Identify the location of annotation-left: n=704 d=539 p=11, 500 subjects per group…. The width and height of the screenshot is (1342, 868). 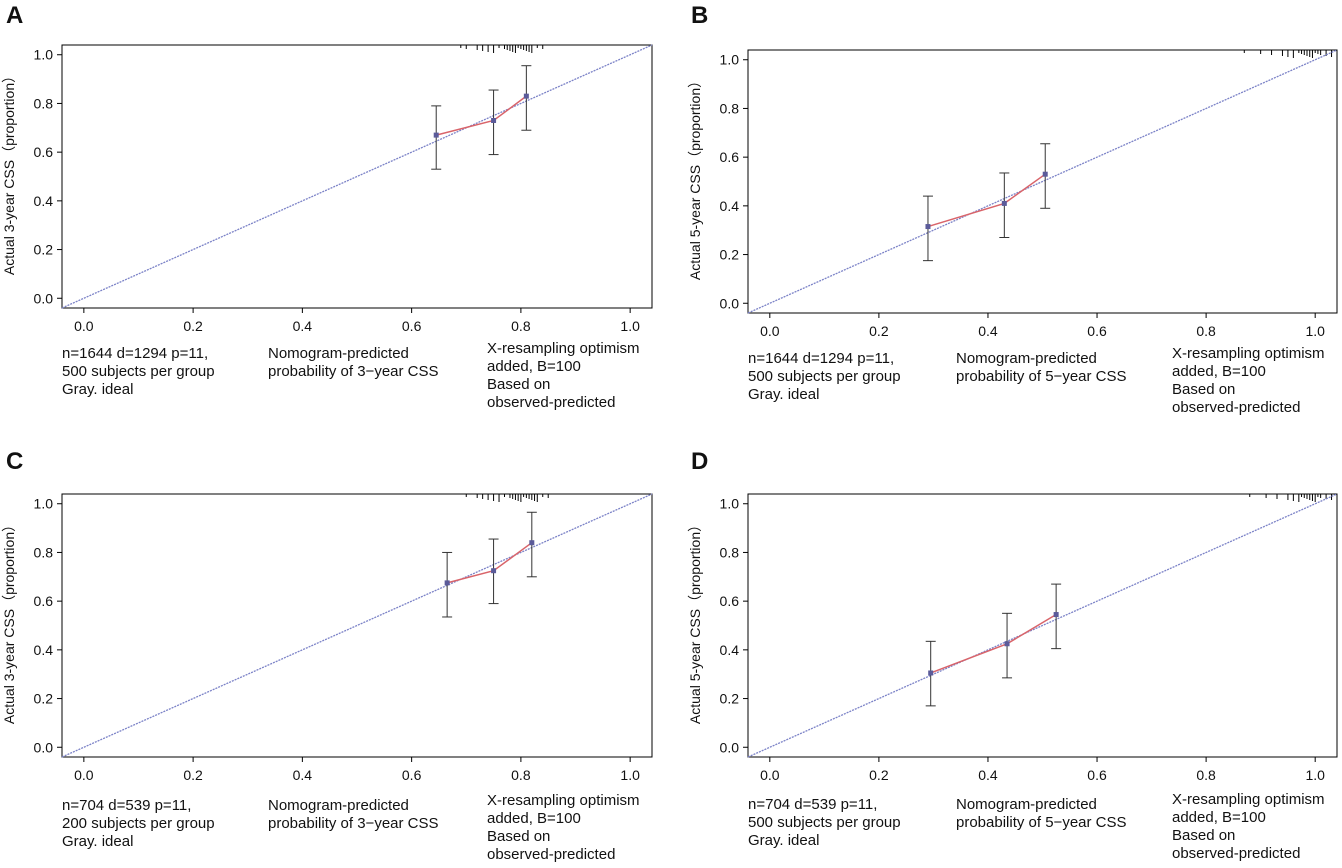
(824, 823).